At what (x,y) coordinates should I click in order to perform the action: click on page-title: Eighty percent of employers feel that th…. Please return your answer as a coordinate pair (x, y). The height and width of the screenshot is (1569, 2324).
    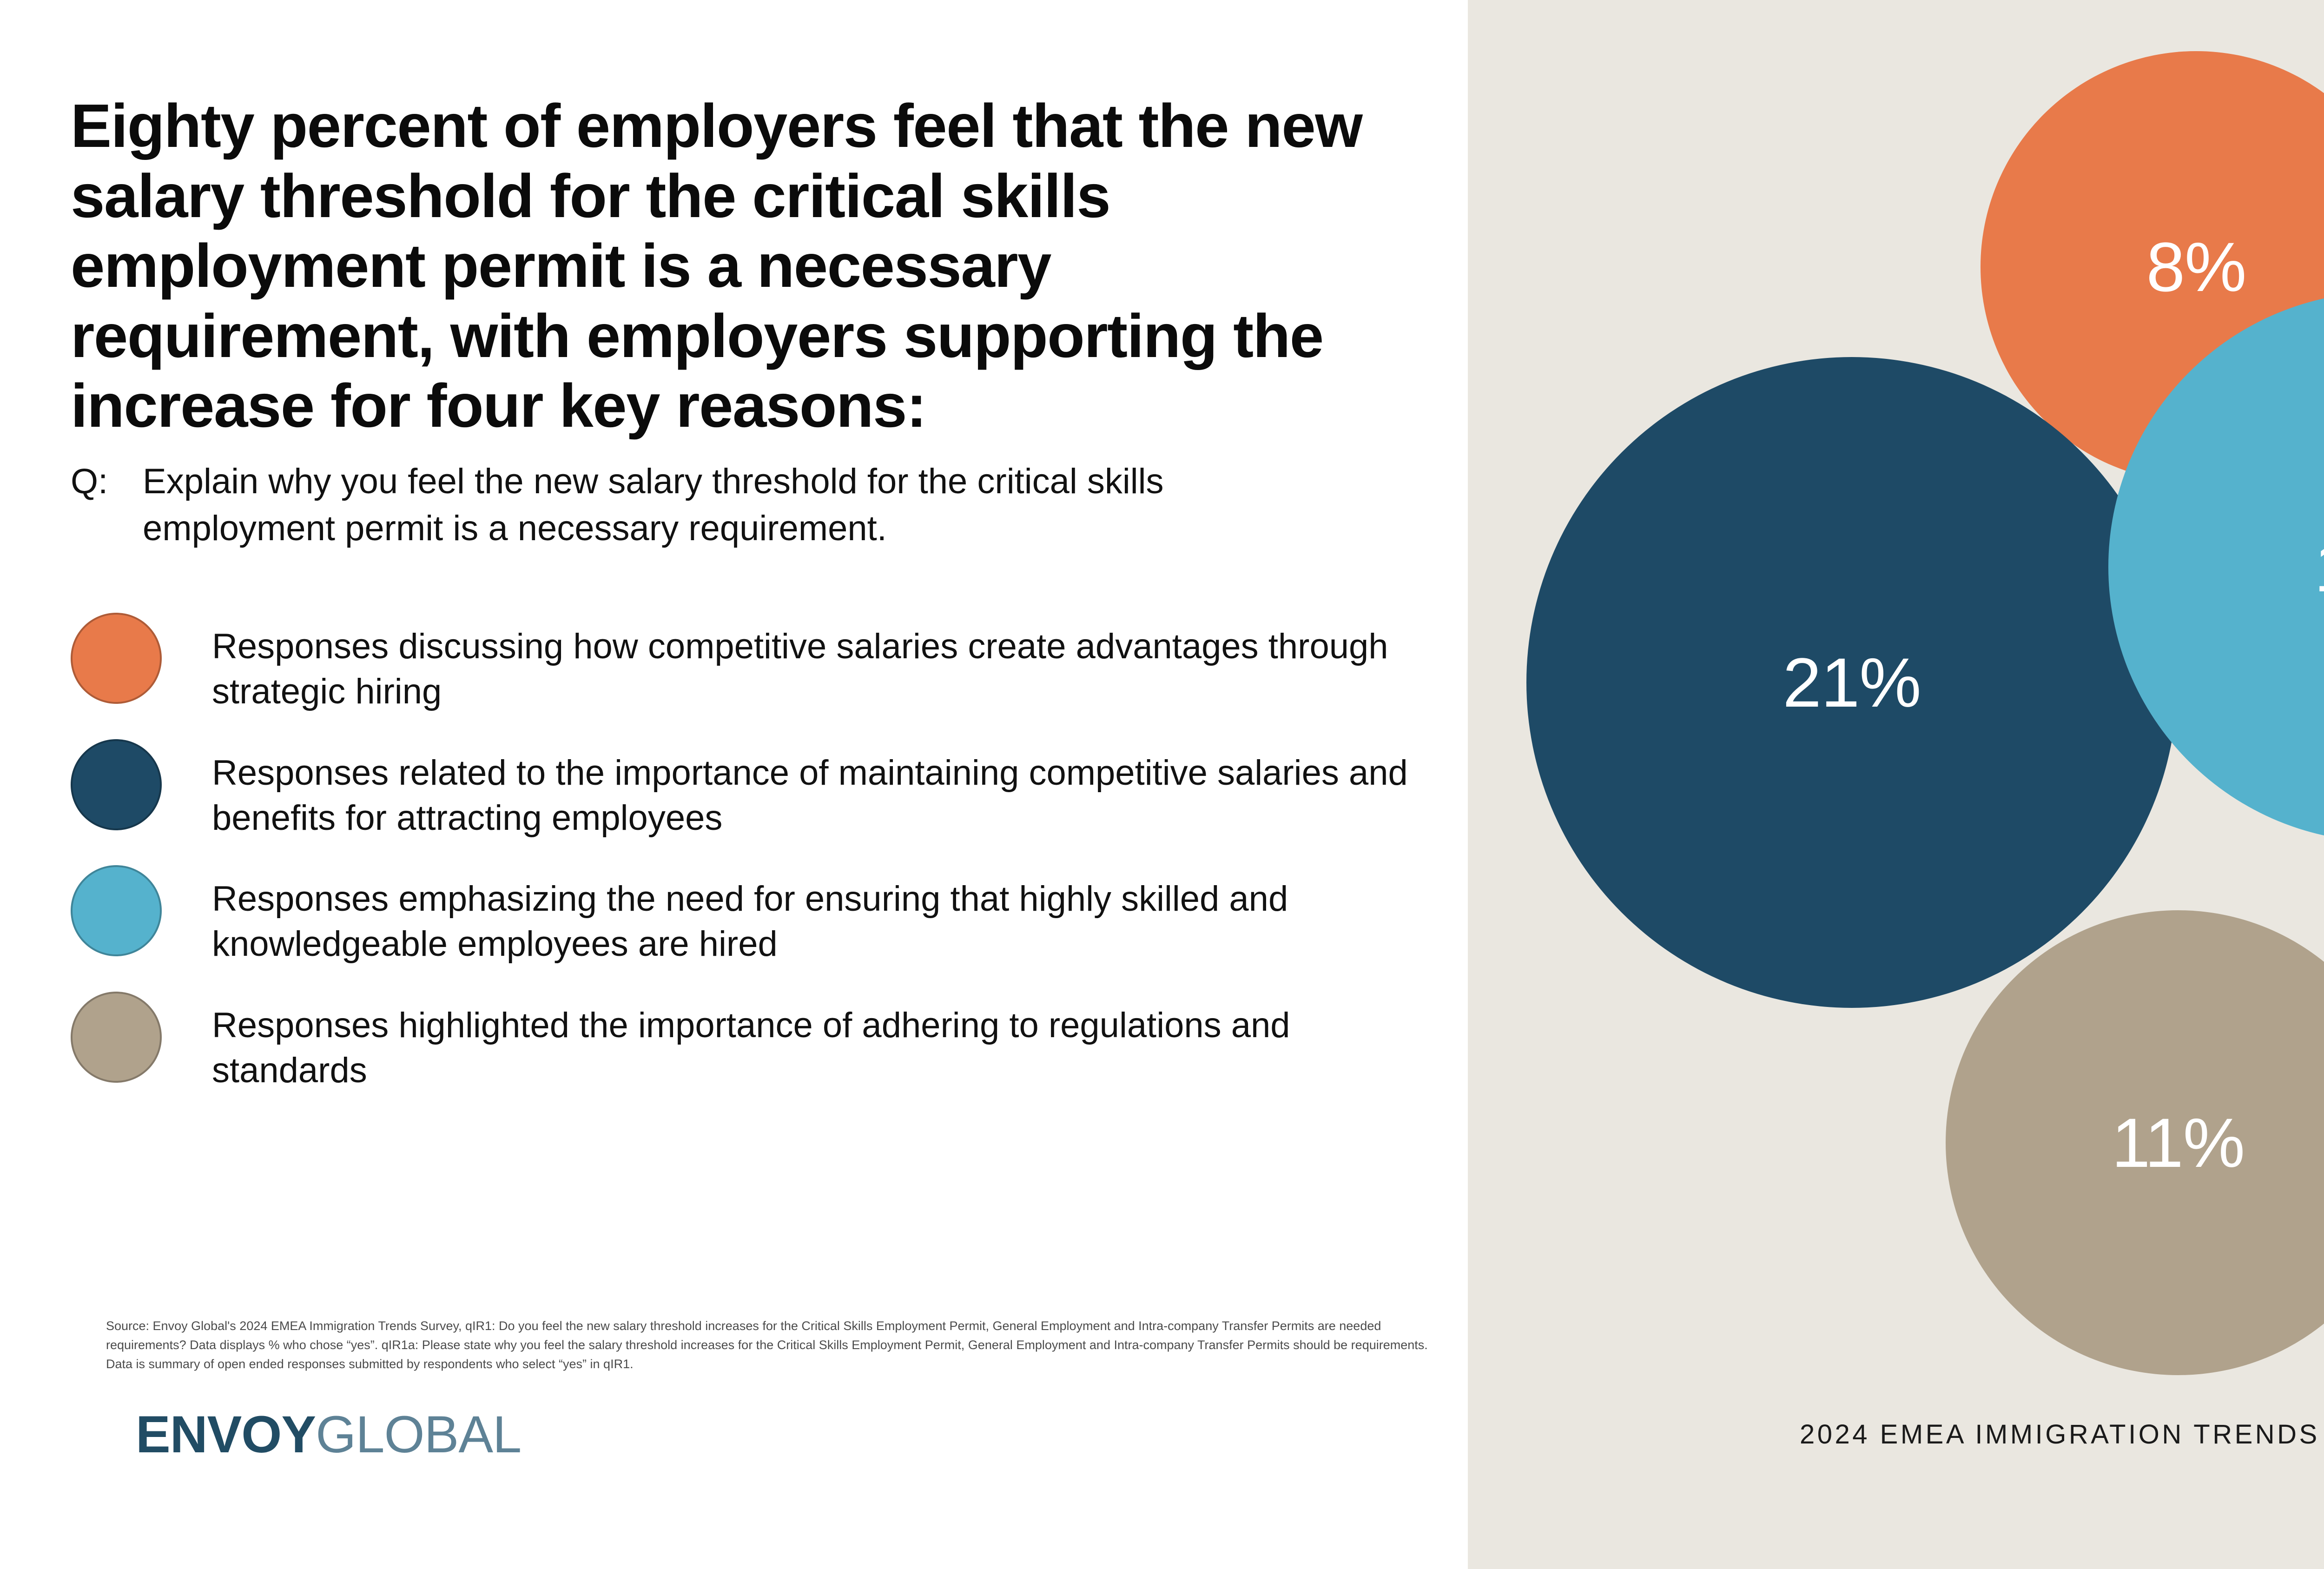
    Looking at the image, I should click on (717, 266).